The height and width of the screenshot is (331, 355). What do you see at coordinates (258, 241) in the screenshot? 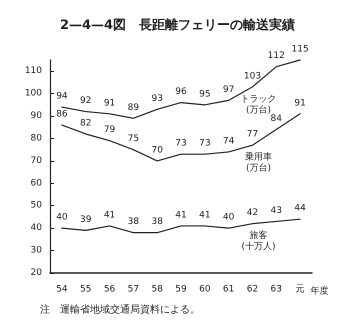
I see `series-label: 旅客 (十万人)` at bounding box center [258, 241].